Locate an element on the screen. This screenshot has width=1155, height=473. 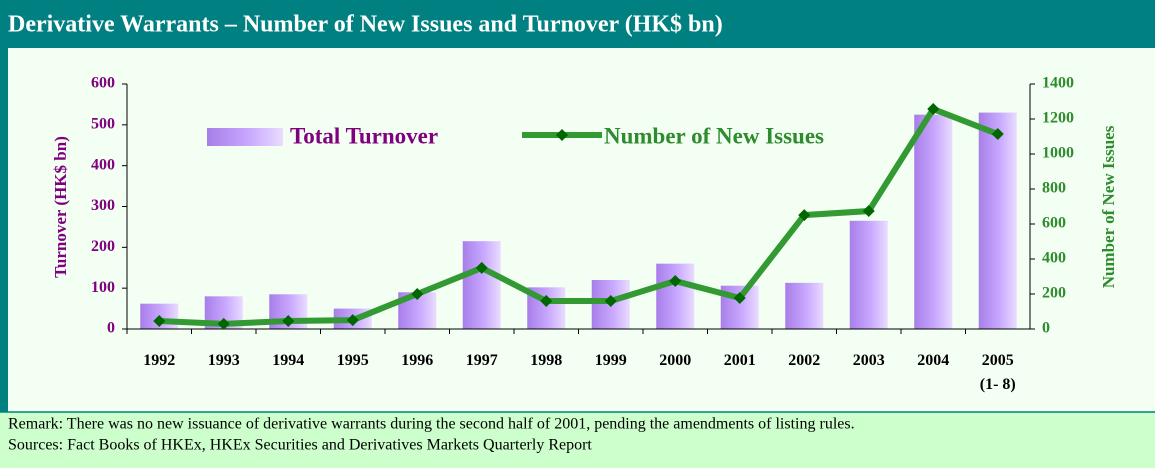
footer-band is located at coordinates (577, 440).